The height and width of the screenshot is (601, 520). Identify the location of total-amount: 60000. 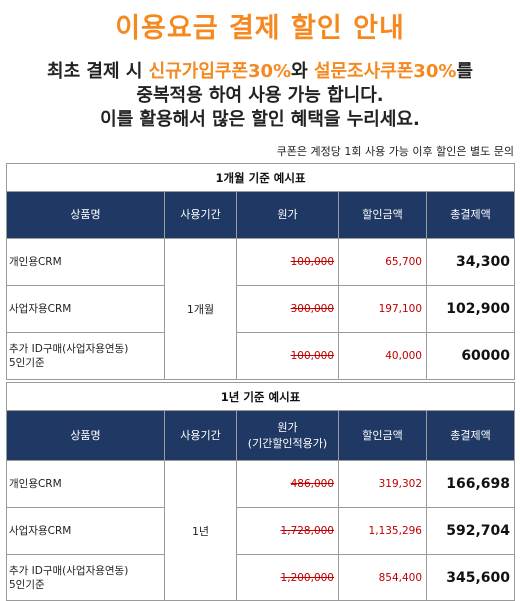
(470, 356).